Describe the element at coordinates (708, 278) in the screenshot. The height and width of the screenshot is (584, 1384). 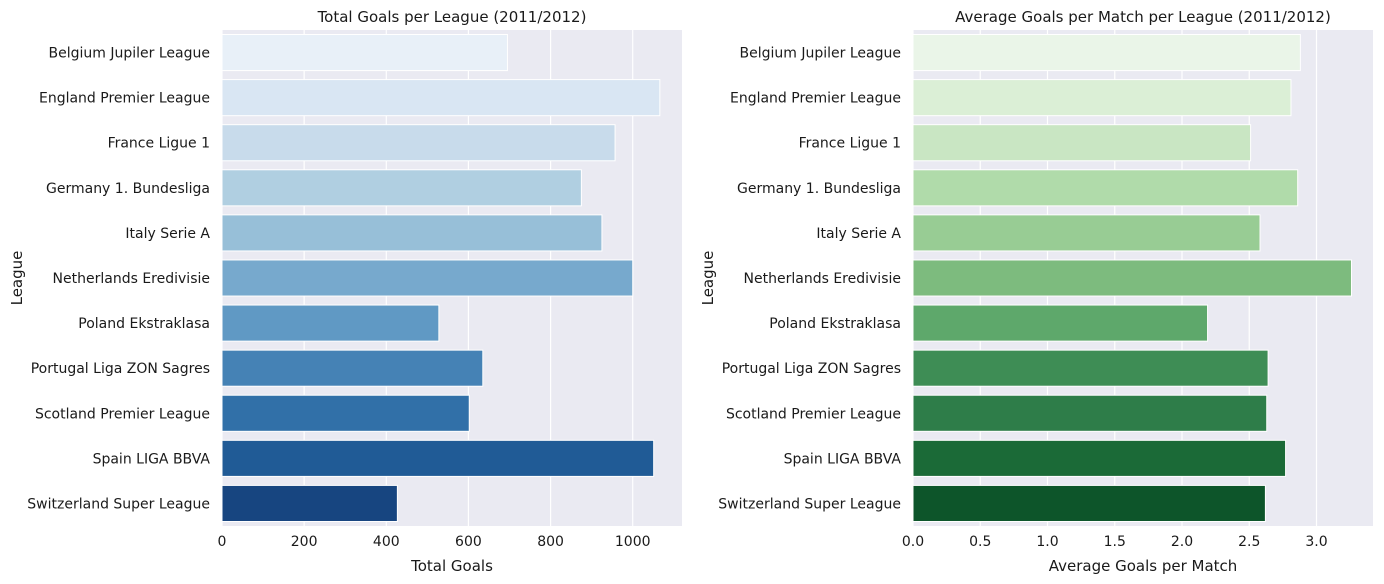
I see `right-y-axis-label: League` at that location.